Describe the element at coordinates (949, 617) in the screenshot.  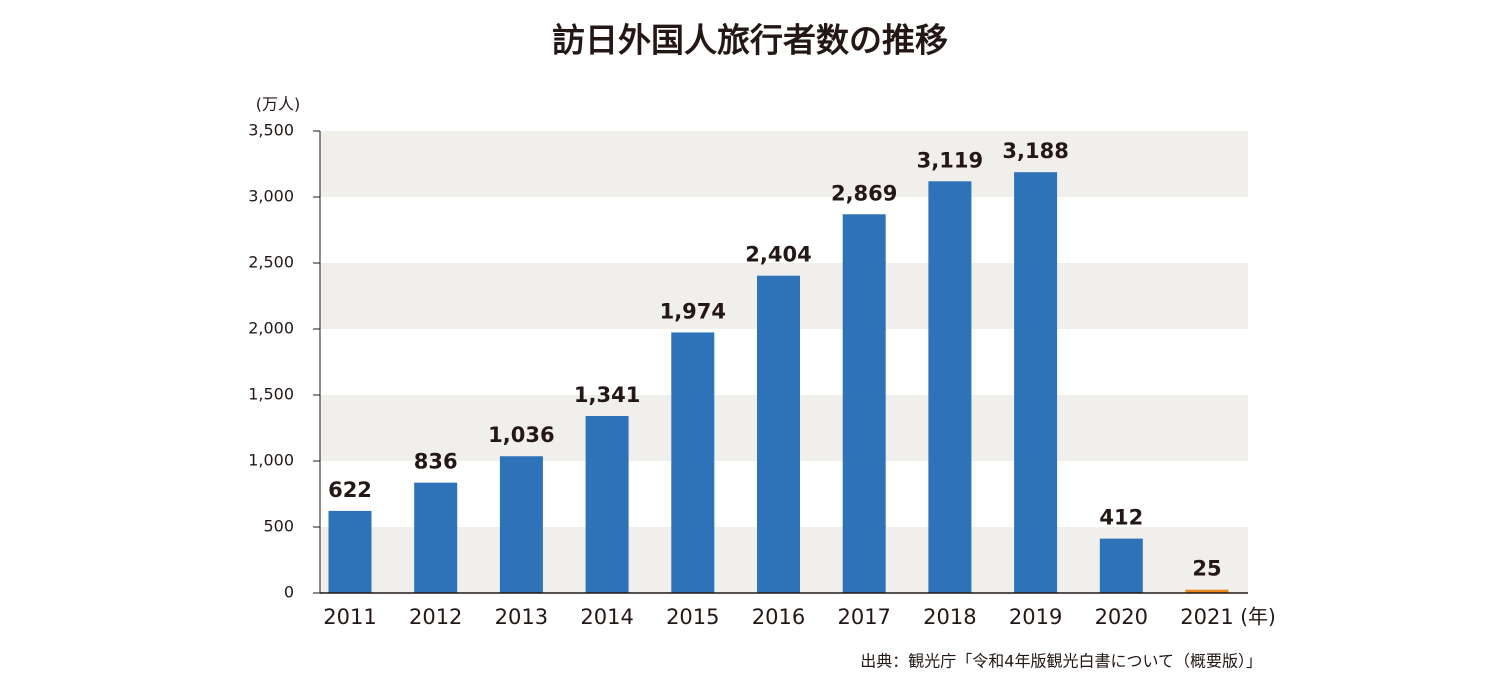
I see `x-tick-label: 2018` at that location.